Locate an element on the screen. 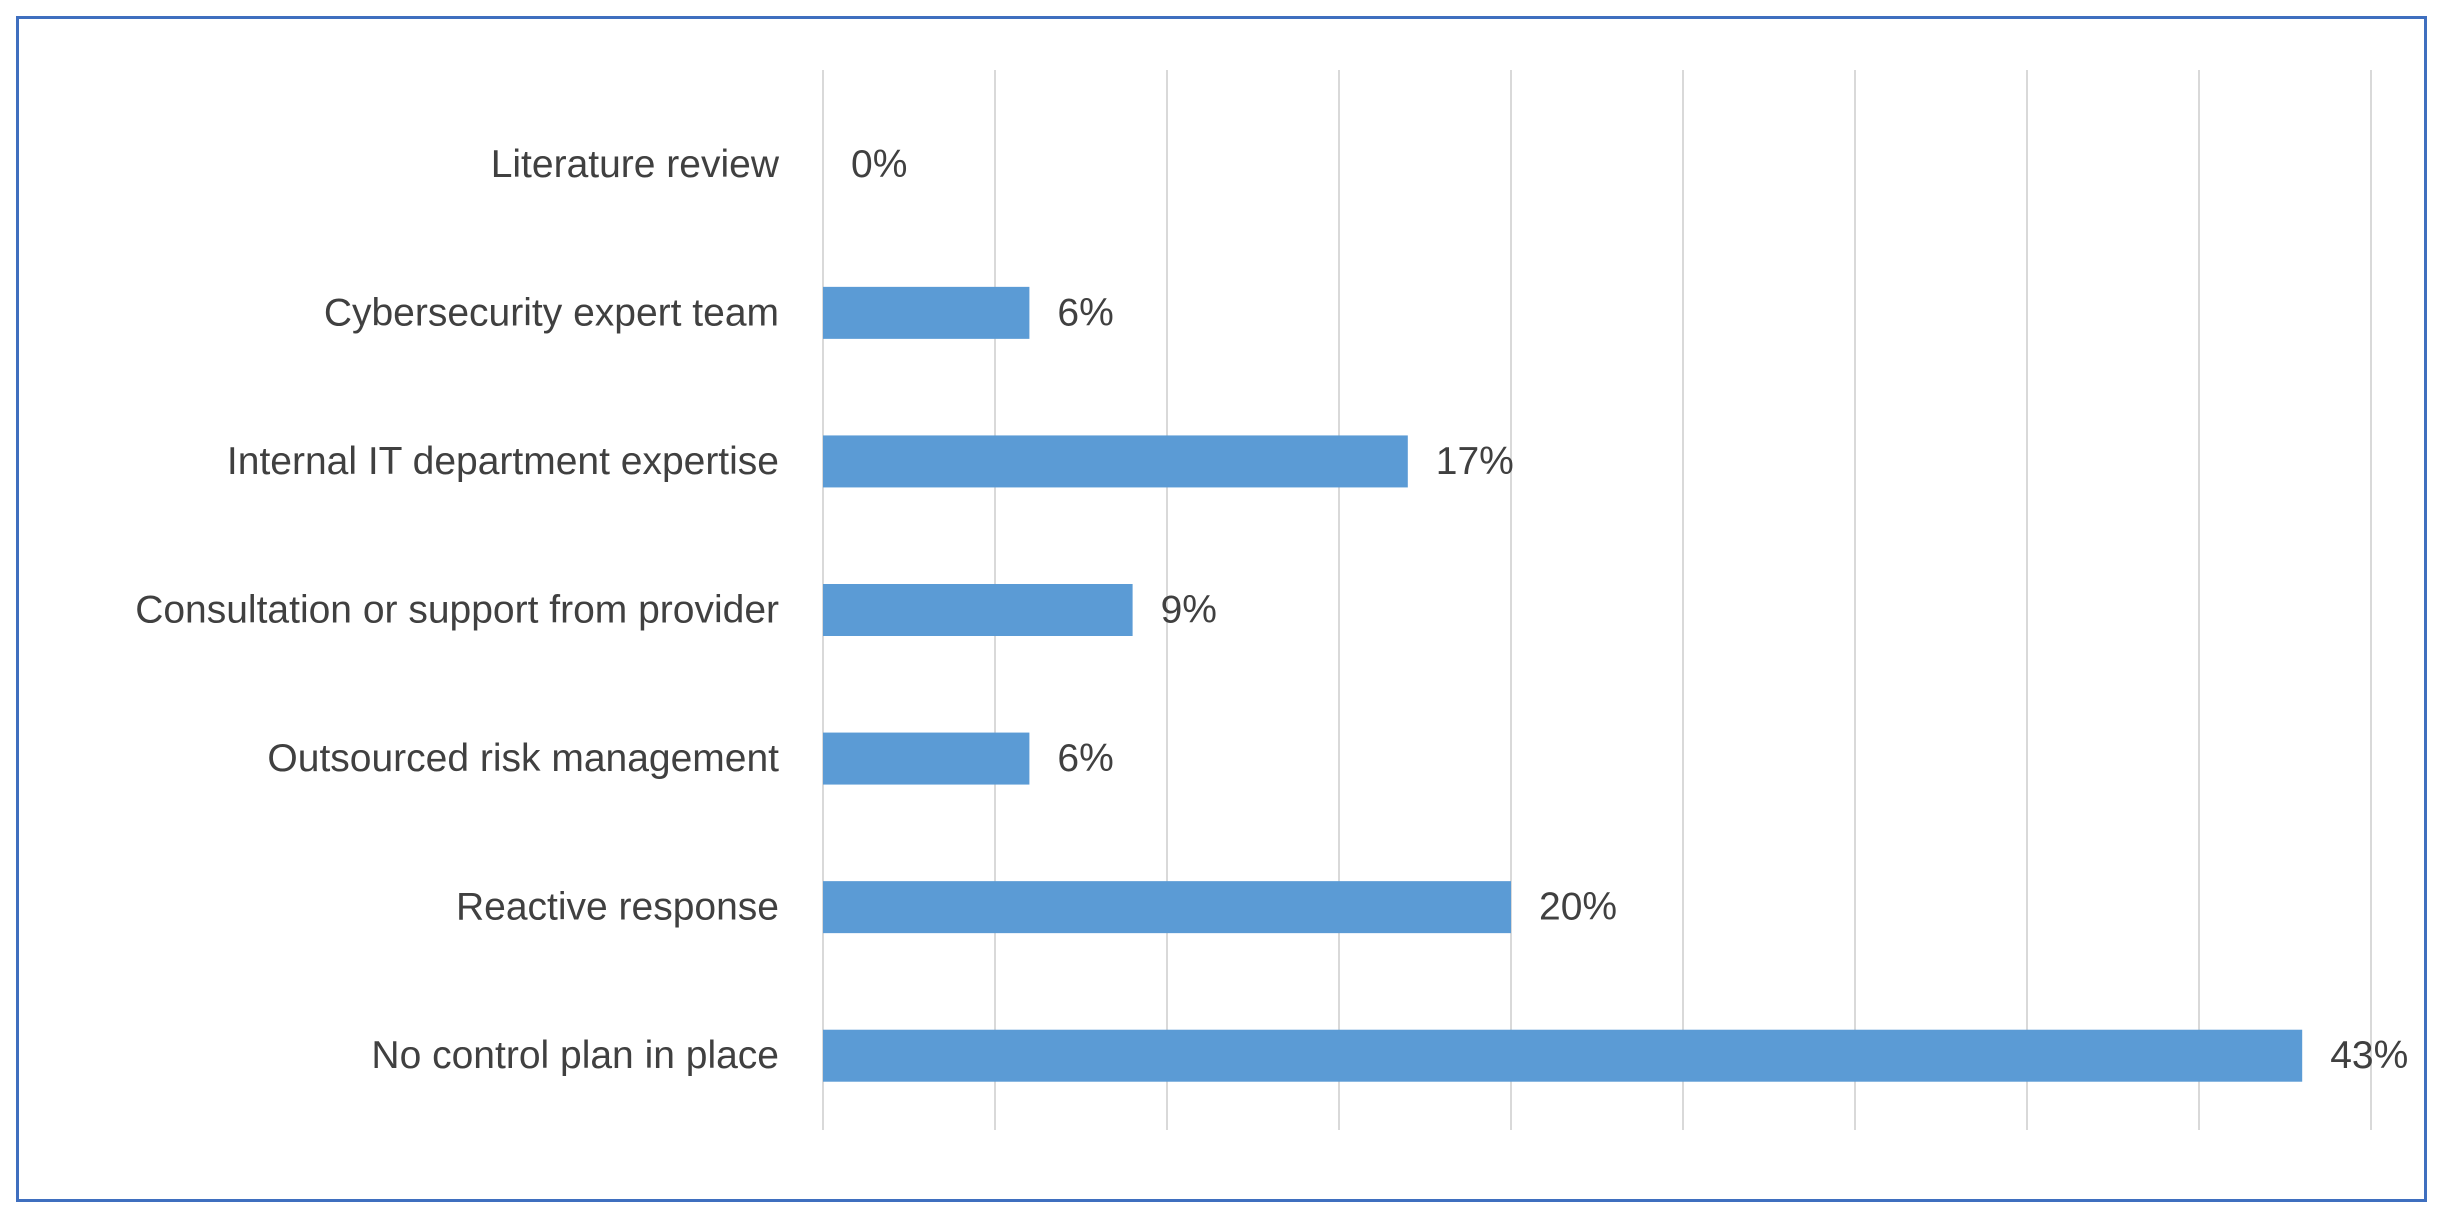 Image resolution: width=2447 pixels, height=1220 pixels. value-label: 17% is located at coordinates (1475, 461).